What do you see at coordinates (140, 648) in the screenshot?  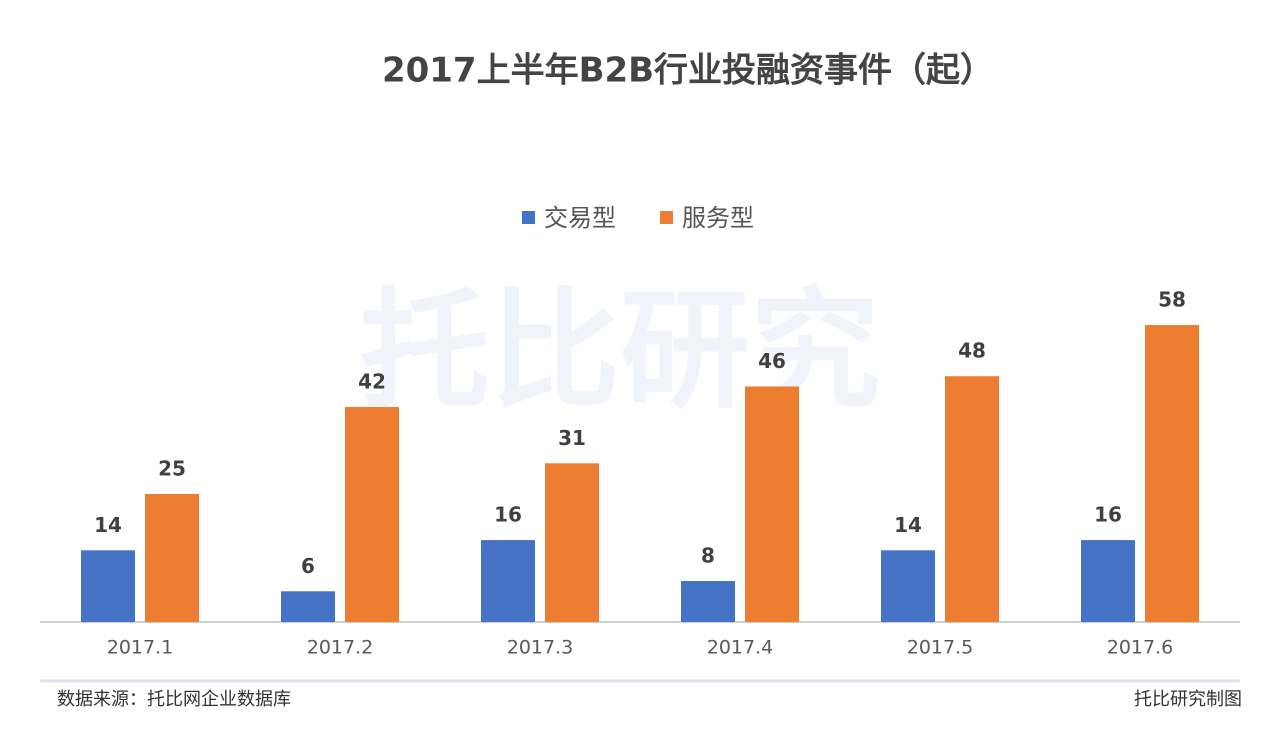 I see `x-tick-label: 2017.1` at bounding box center [140, 648].